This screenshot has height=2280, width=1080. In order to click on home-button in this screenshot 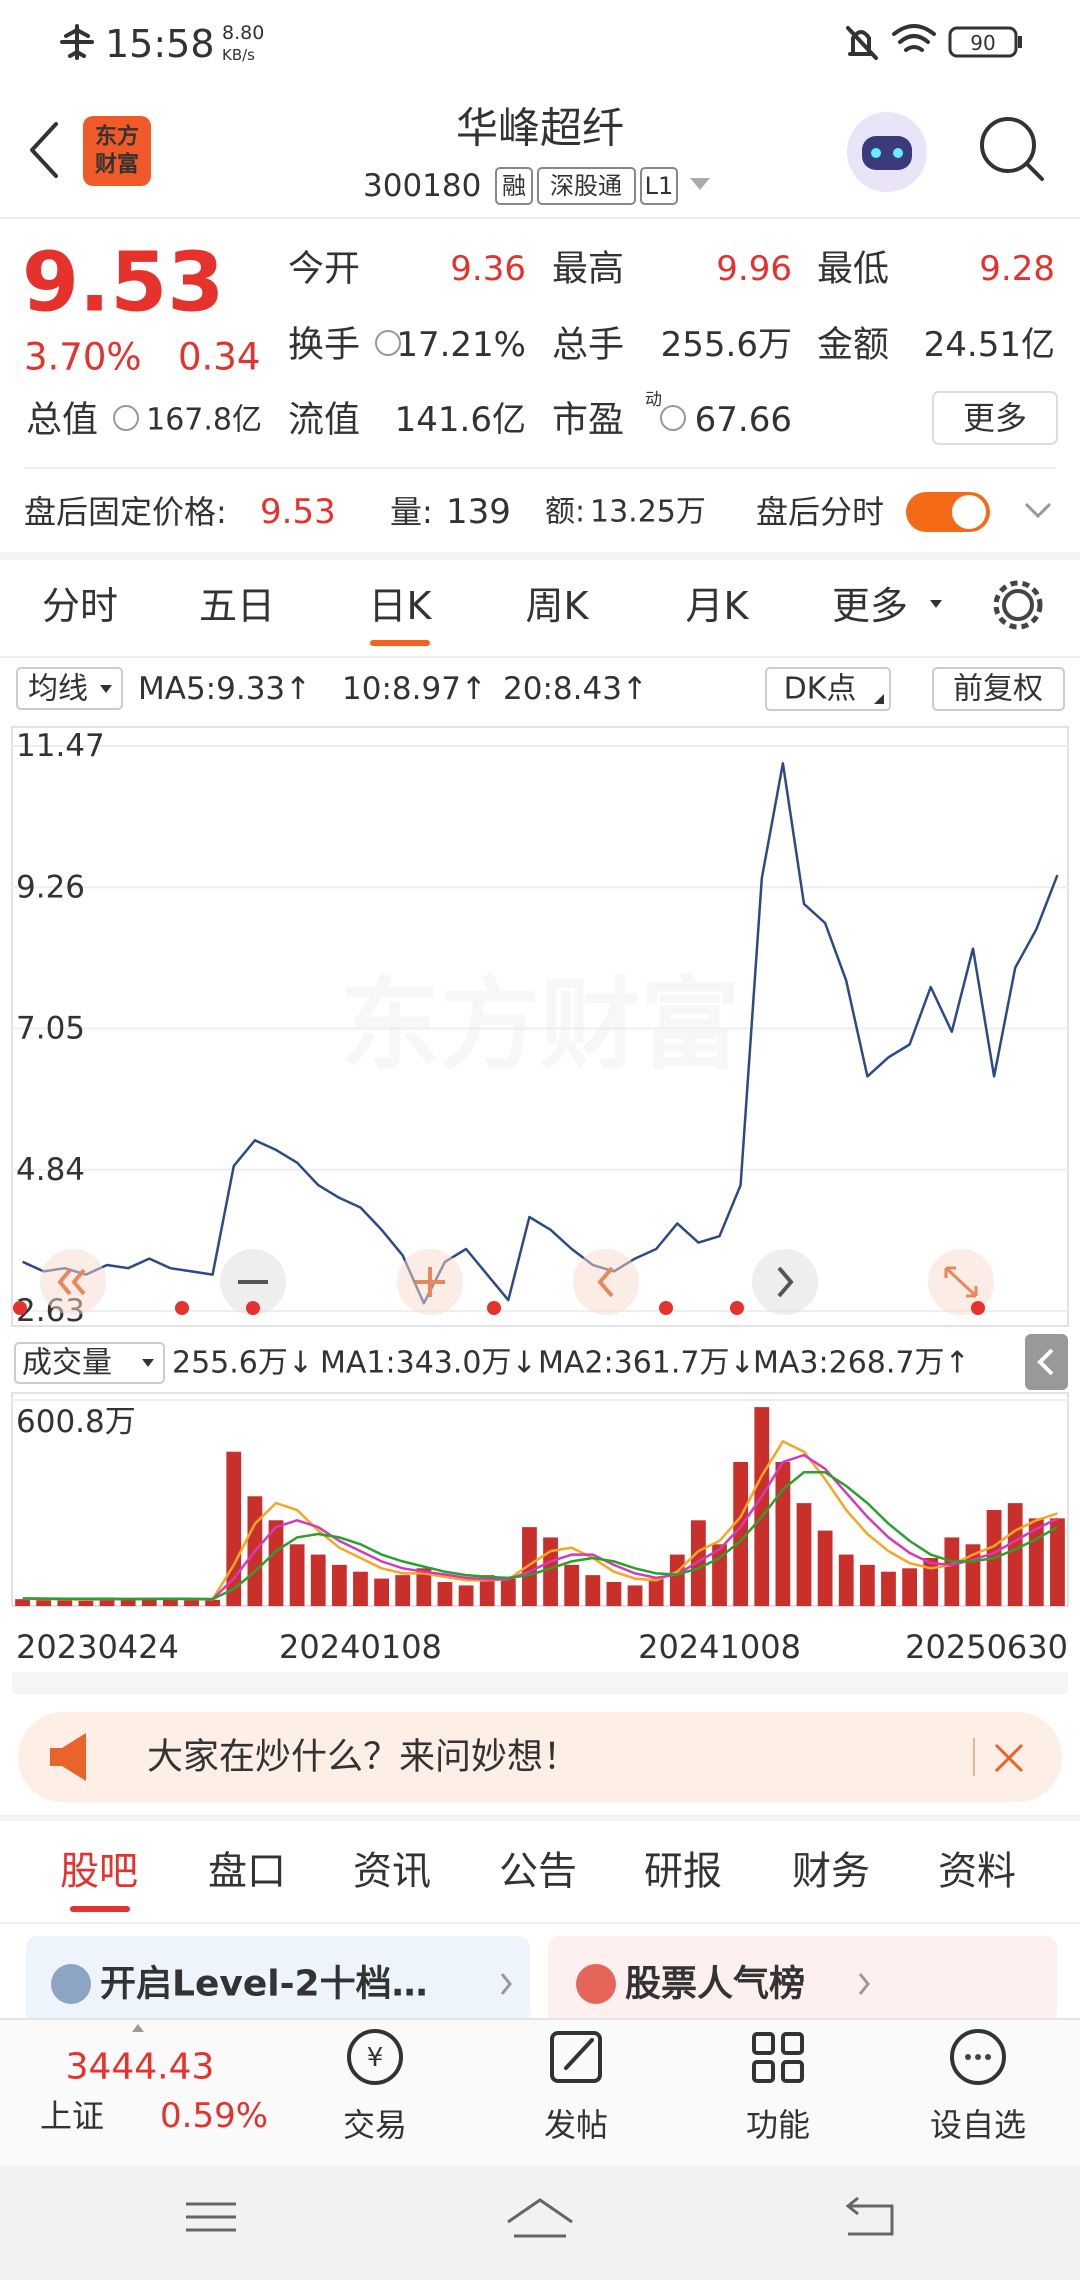, I will do `click(540, 2218)`.